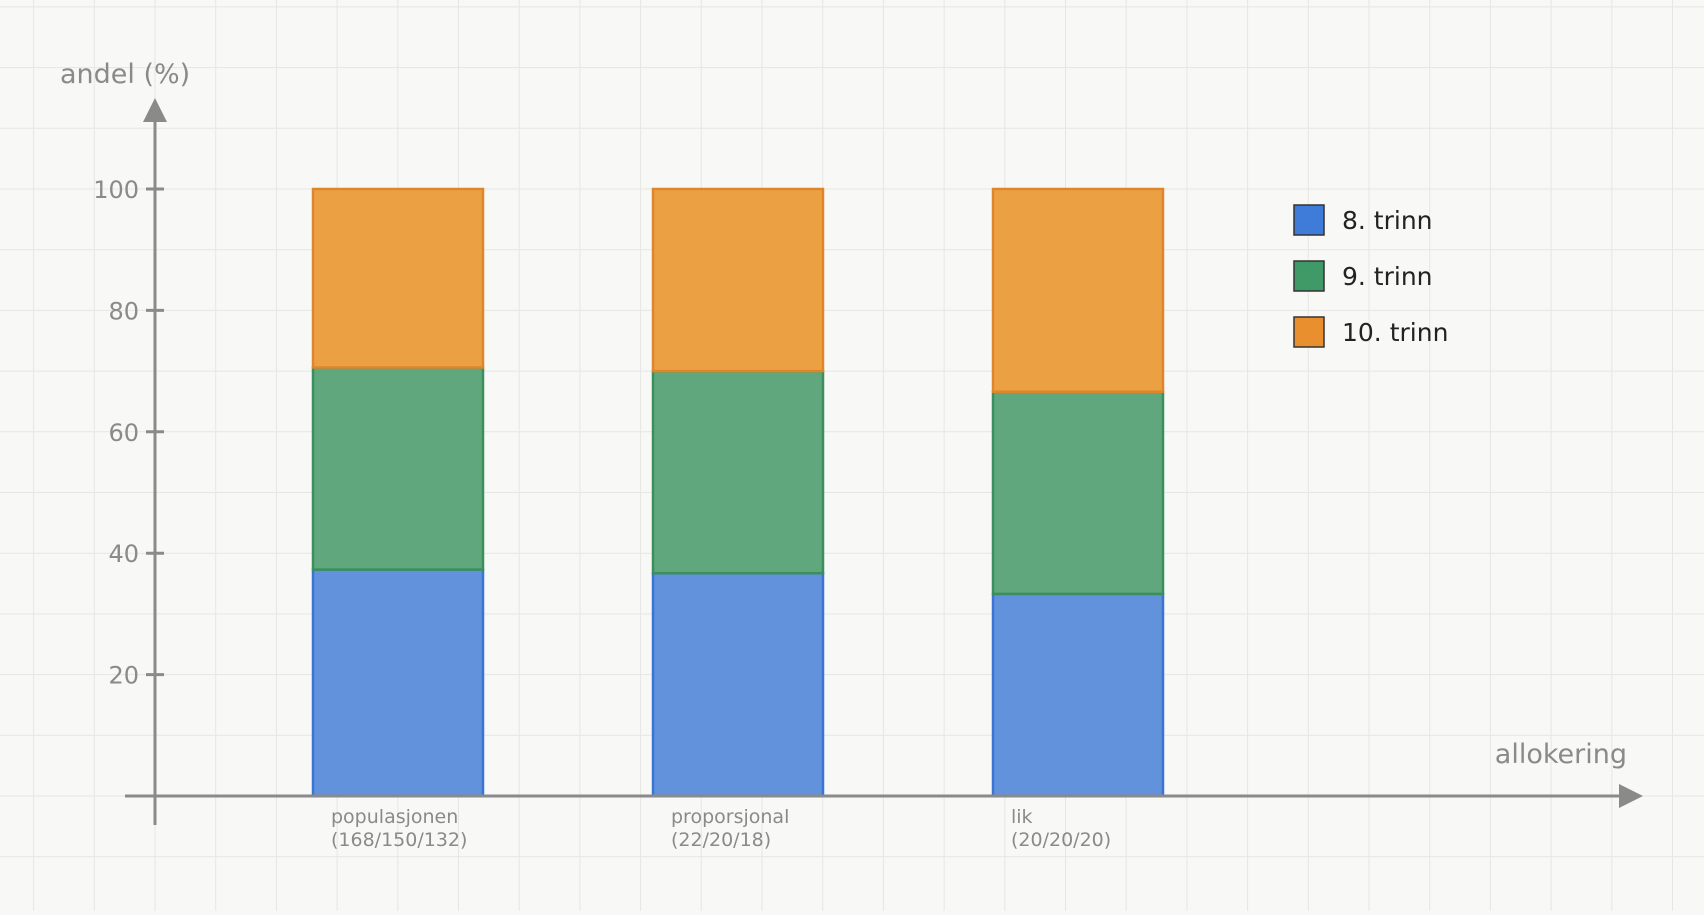  What do you see at coordinates (730, 817) in the screenshot?
I see `x-tick-label: proporsjonal` at bounding box center [730, 817].